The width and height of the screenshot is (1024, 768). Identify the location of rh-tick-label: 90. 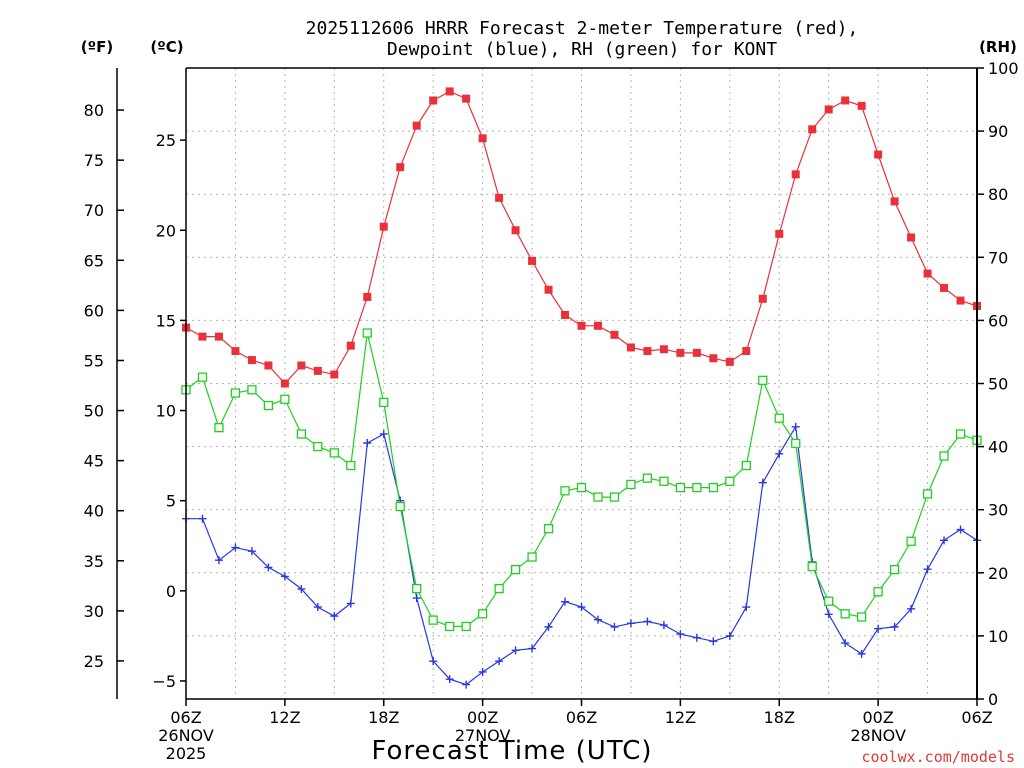
(998, 131).